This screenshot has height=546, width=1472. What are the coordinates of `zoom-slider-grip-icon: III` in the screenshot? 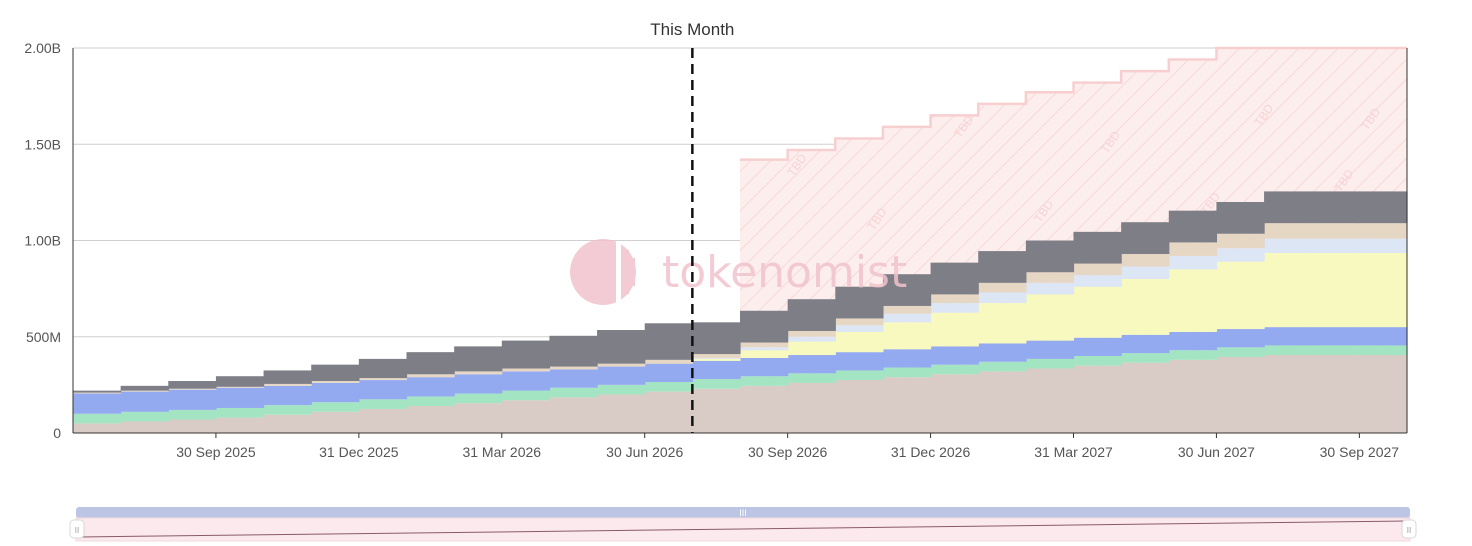 It's located at (743, 513).